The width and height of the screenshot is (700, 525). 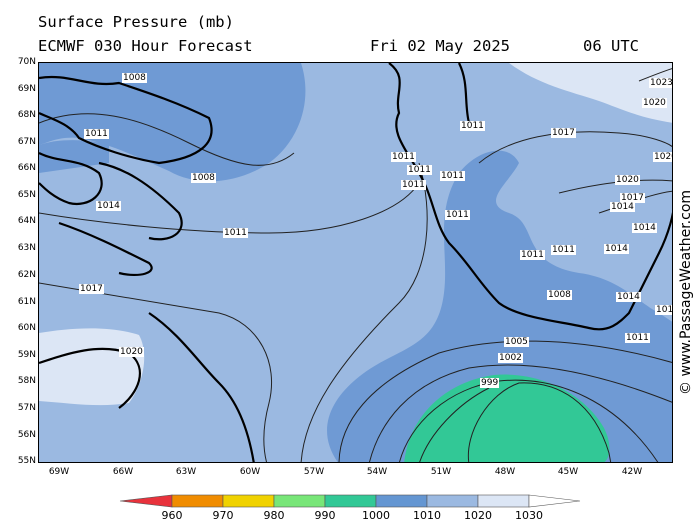 I want to click on colorbar-label: 1000, so click(x=376, y=515).